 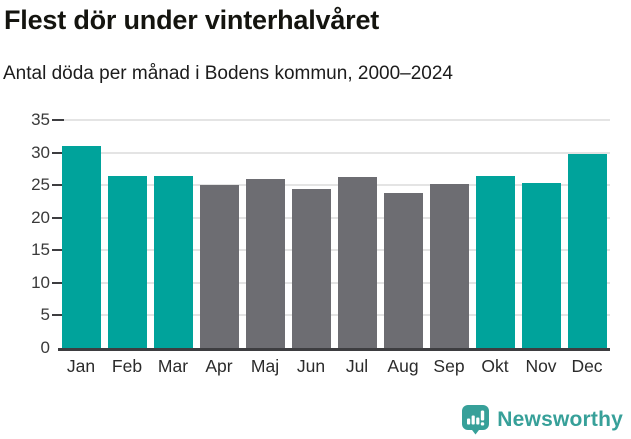 I want to click on y-tick-label-0: 0, so click(x=45, y=347).